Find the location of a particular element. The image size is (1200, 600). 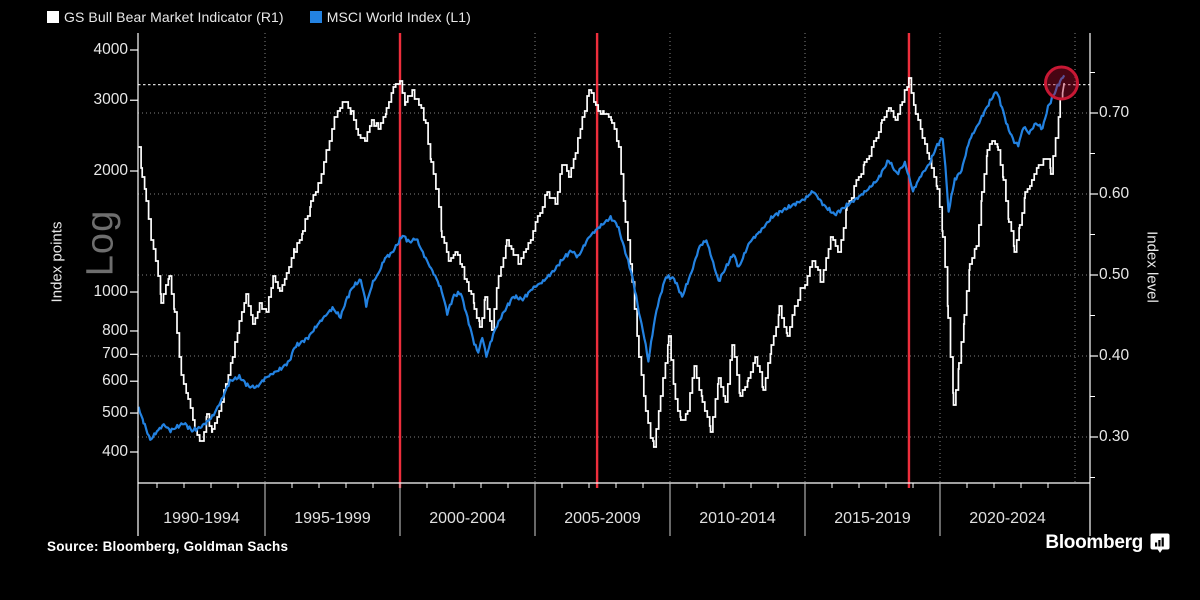

right-axis-tick-label: 0.50 is located at coordinates (1114, 274).